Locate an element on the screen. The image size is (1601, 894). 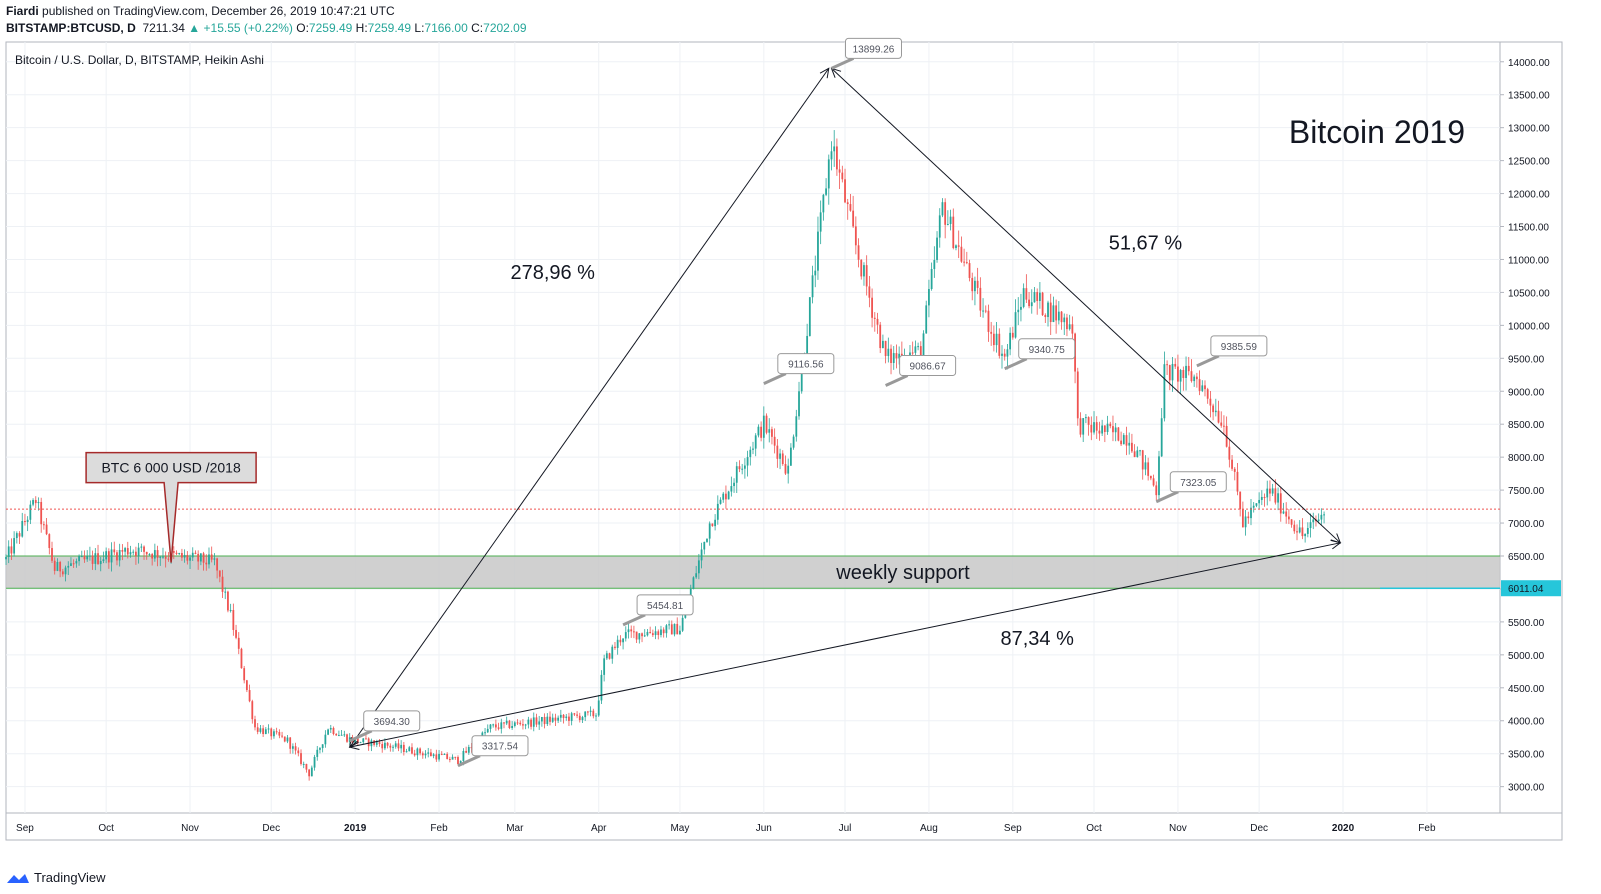
low-value: 7166.00 is located at coordinates (446, 28).